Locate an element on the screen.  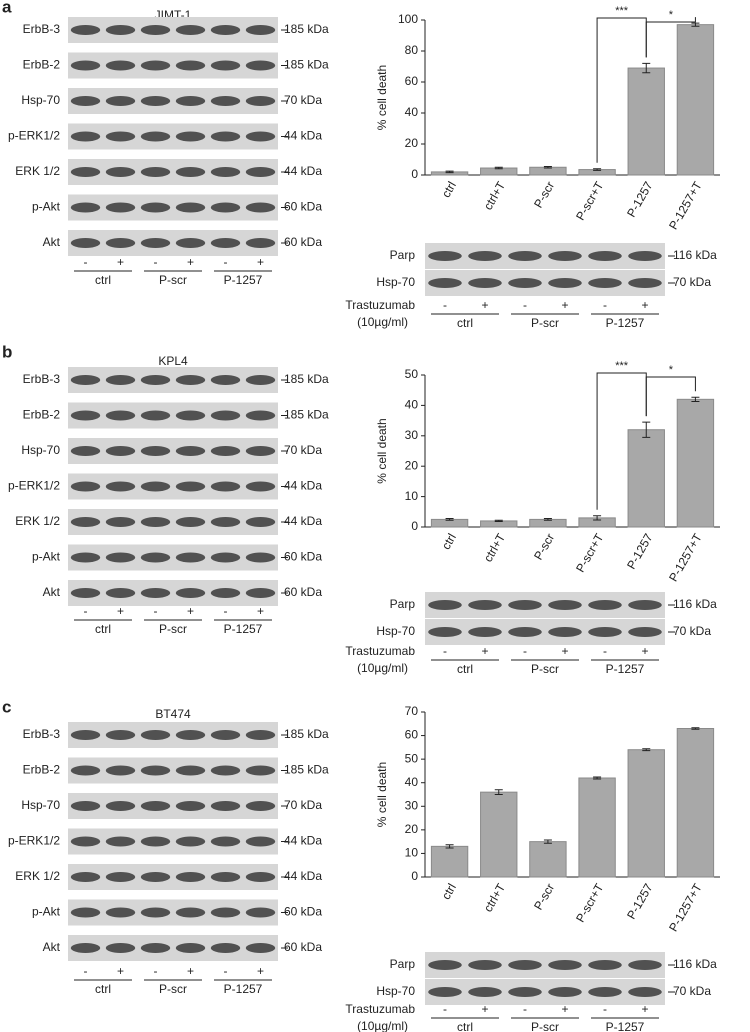
protein-label: ErbB-3 is located at coordinates (42, 734).